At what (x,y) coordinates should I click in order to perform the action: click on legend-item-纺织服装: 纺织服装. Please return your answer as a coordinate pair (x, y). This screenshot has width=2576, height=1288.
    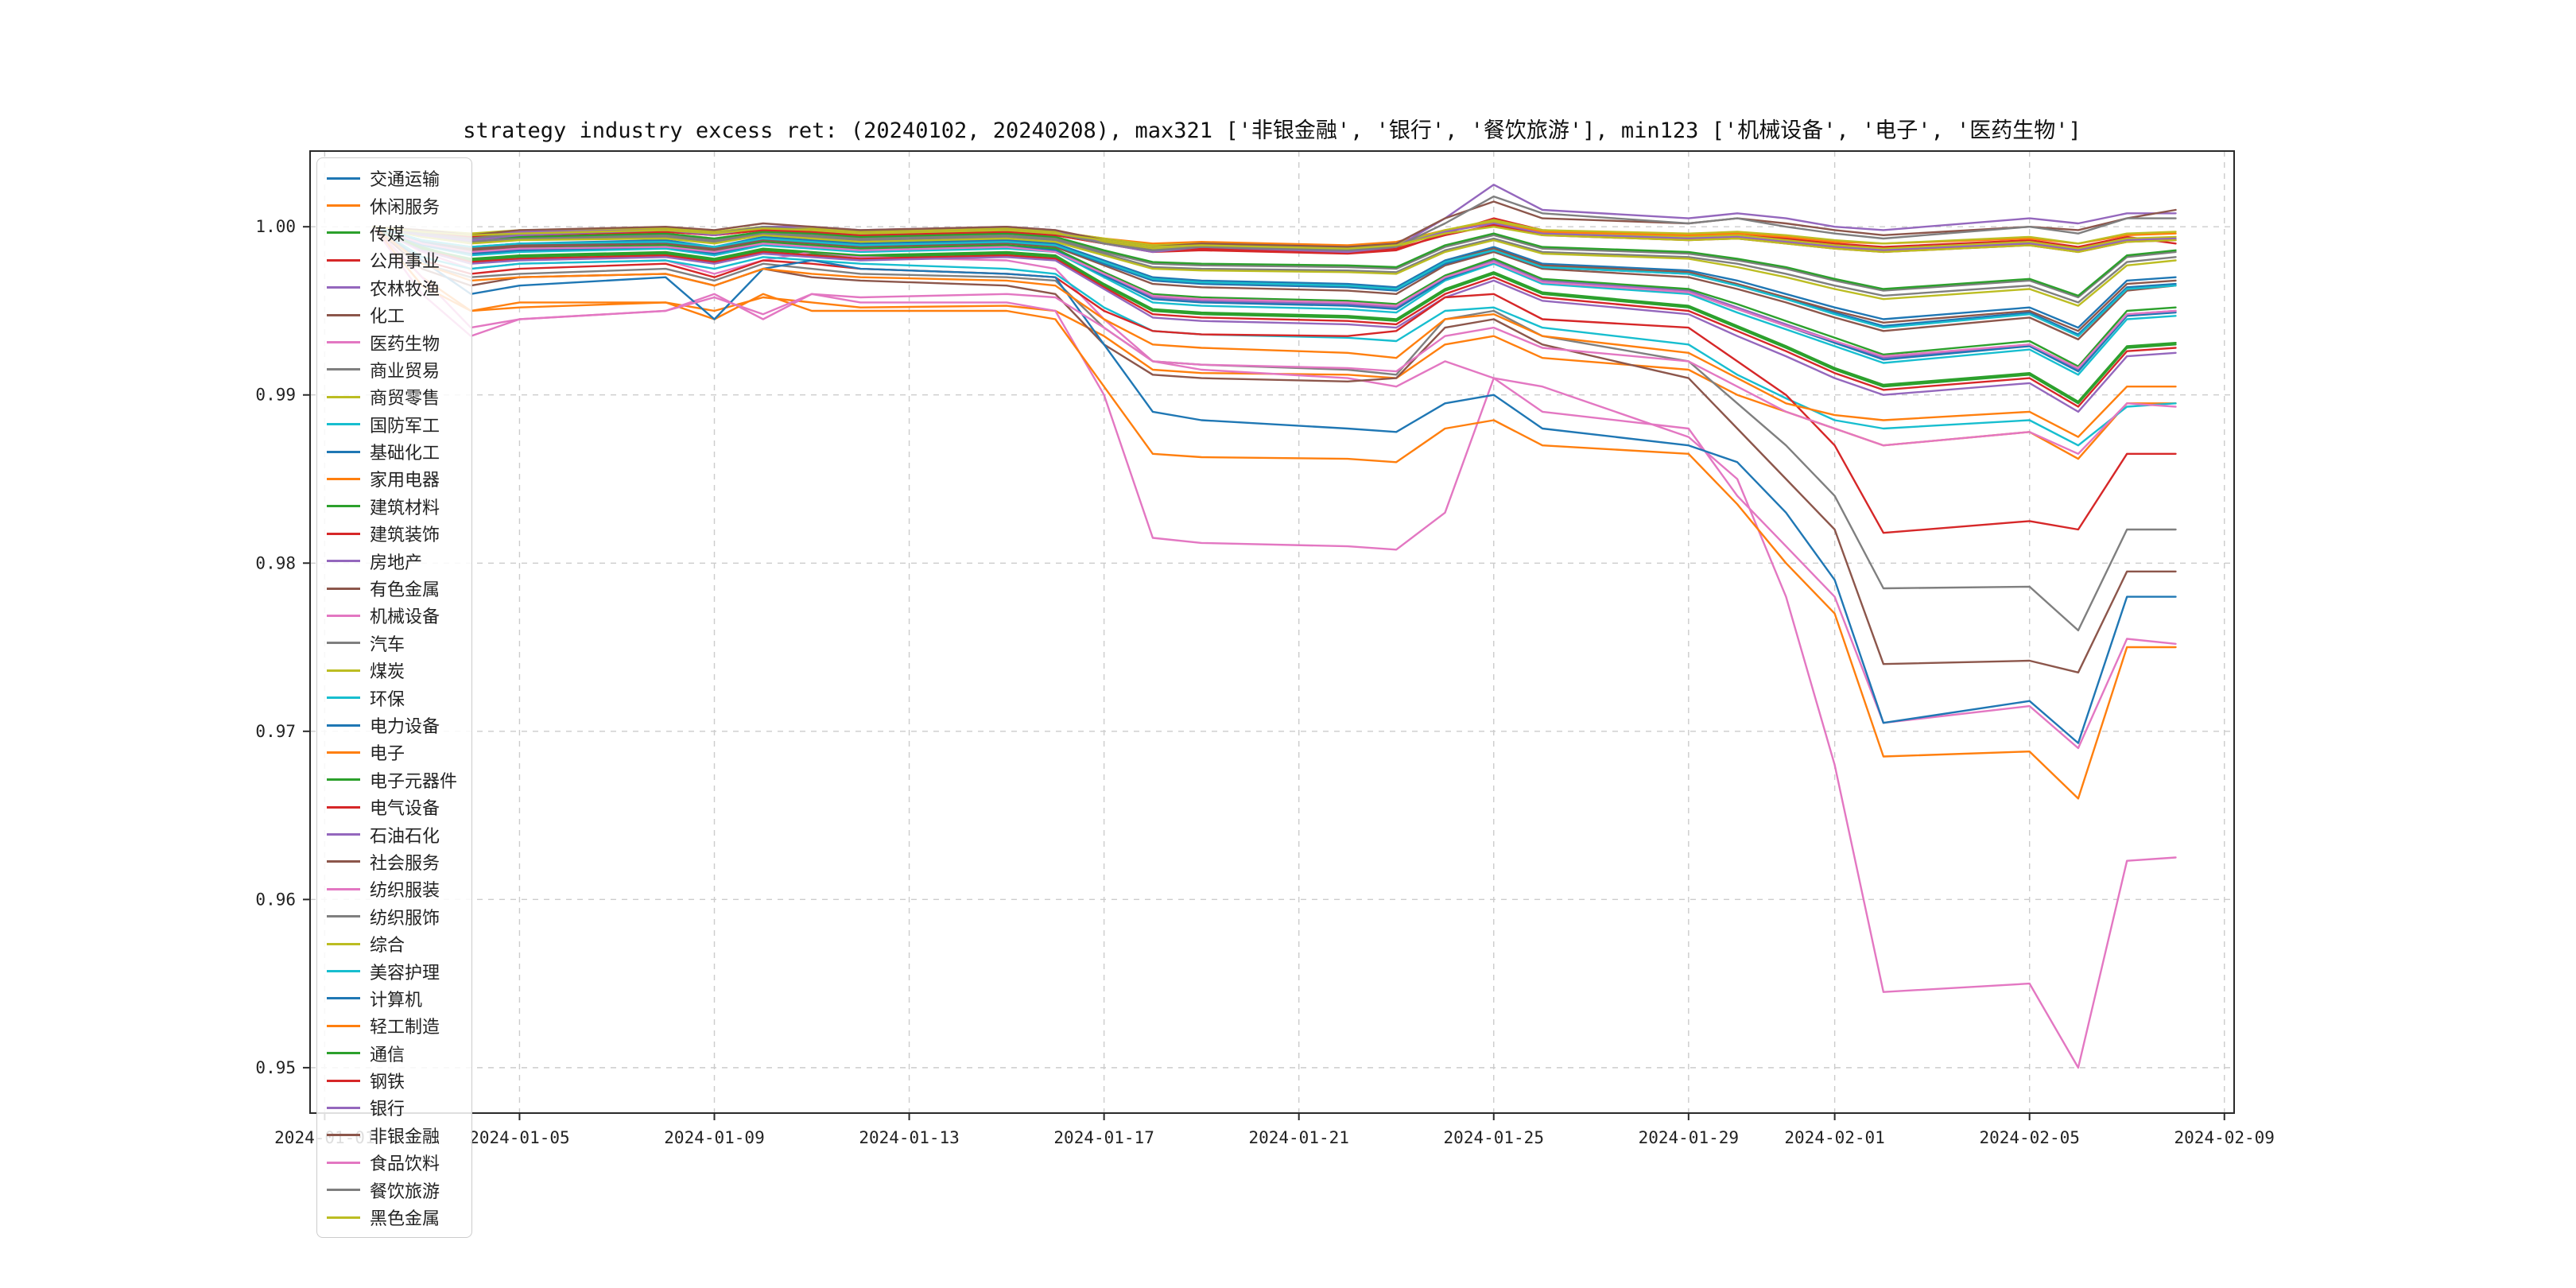
    Looking at the image, I should click on (394, 888).